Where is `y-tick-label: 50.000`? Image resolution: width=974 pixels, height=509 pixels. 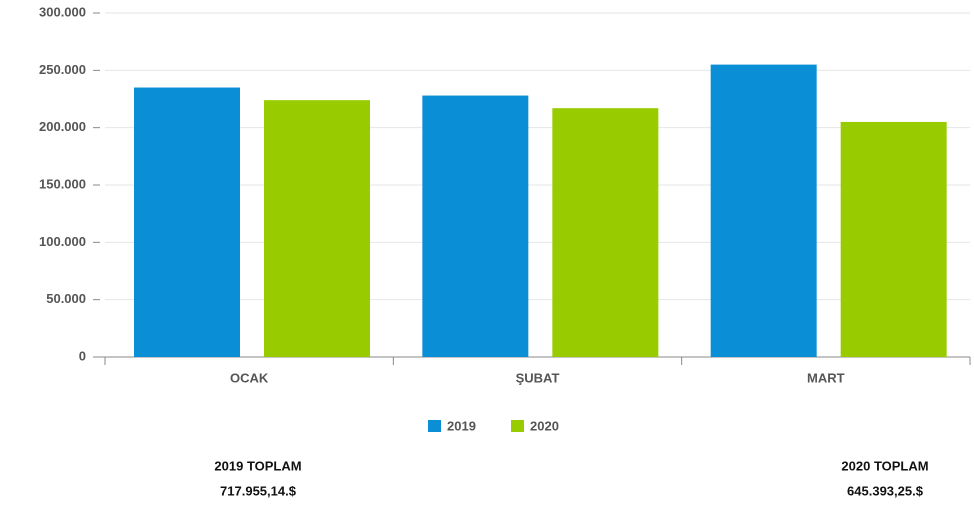 y-tick-label: 50.000 is located at coordinates (66, 298).